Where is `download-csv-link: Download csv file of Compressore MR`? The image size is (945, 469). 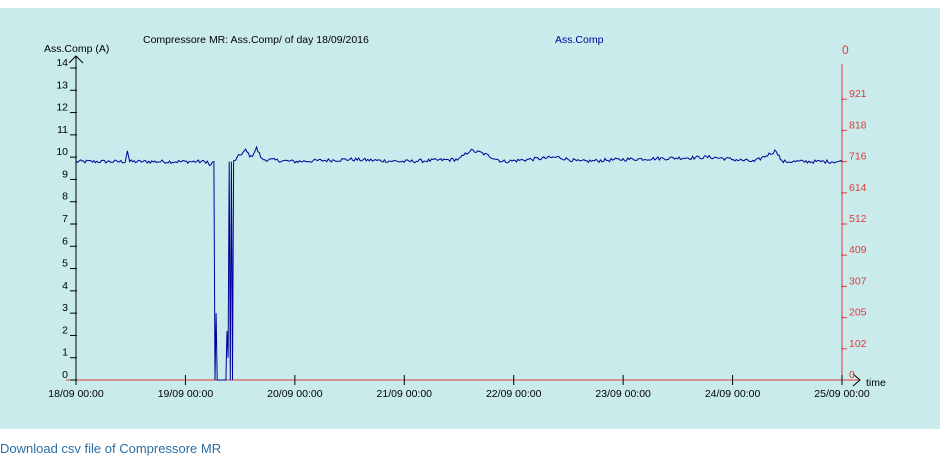
download-csv-link: Download csv file of Compressore MR is located at coordinates (111, 448).